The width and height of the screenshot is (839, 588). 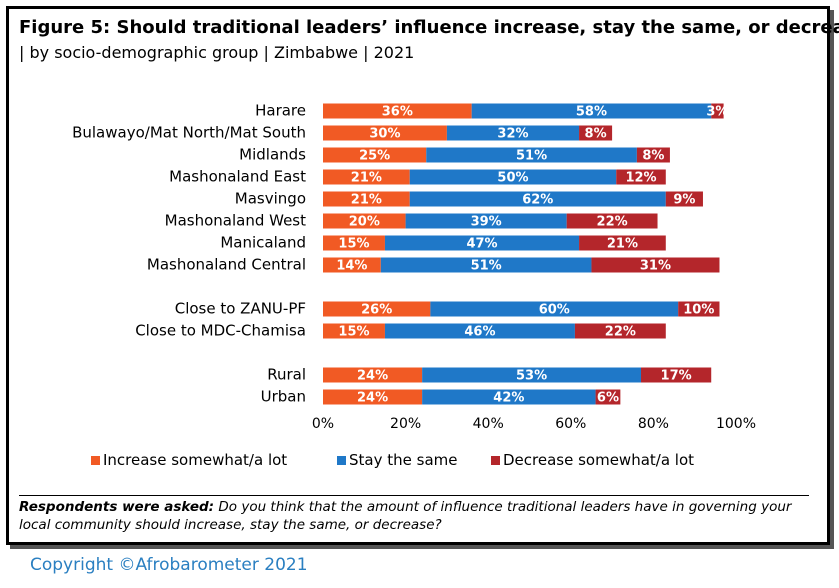 I want to click on x-tick-label: 60%, so click(x=570, y=424).